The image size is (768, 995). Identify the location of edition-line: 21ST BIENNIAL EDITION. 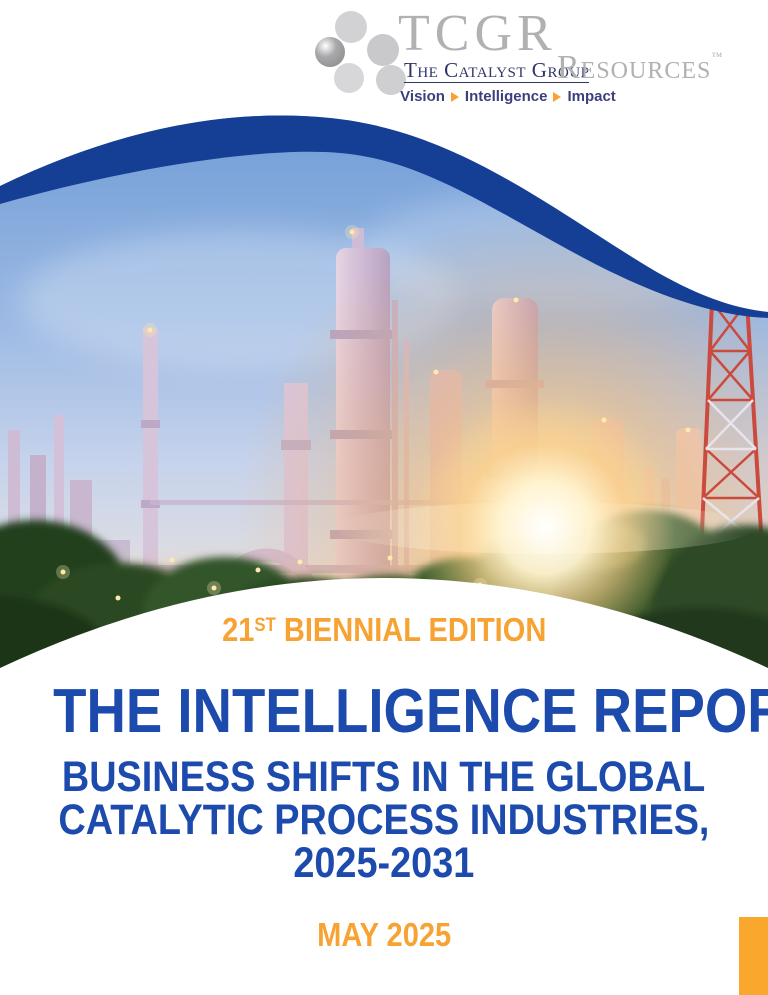
(384, 630).